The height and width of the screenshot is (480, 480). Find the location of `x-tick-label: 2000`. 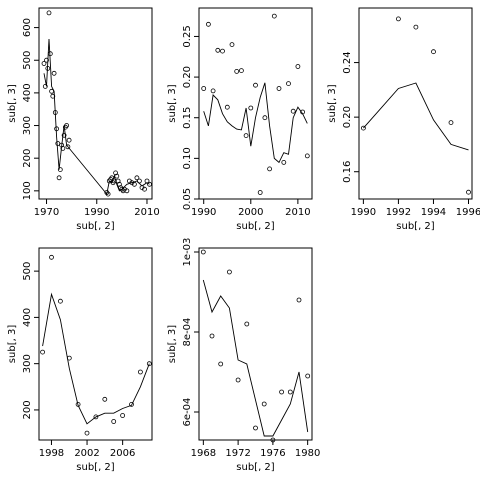

x-tick-label: 2000 is located at coordinates (250, 212).